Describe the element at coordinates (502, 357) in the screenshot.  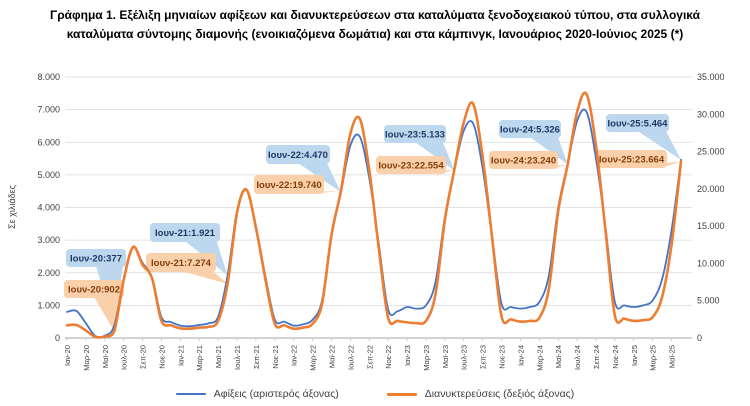
I see `x-axis-tick-label: Νοε-23` at that location.